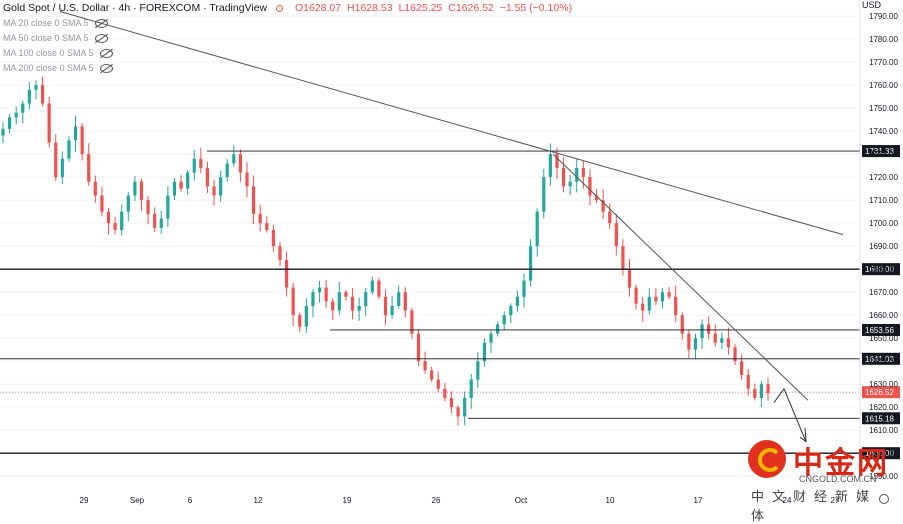 The height and width of the screenshot is (524, 903). I want to click on y-tick-label: 1680.00, so click(883, 269).